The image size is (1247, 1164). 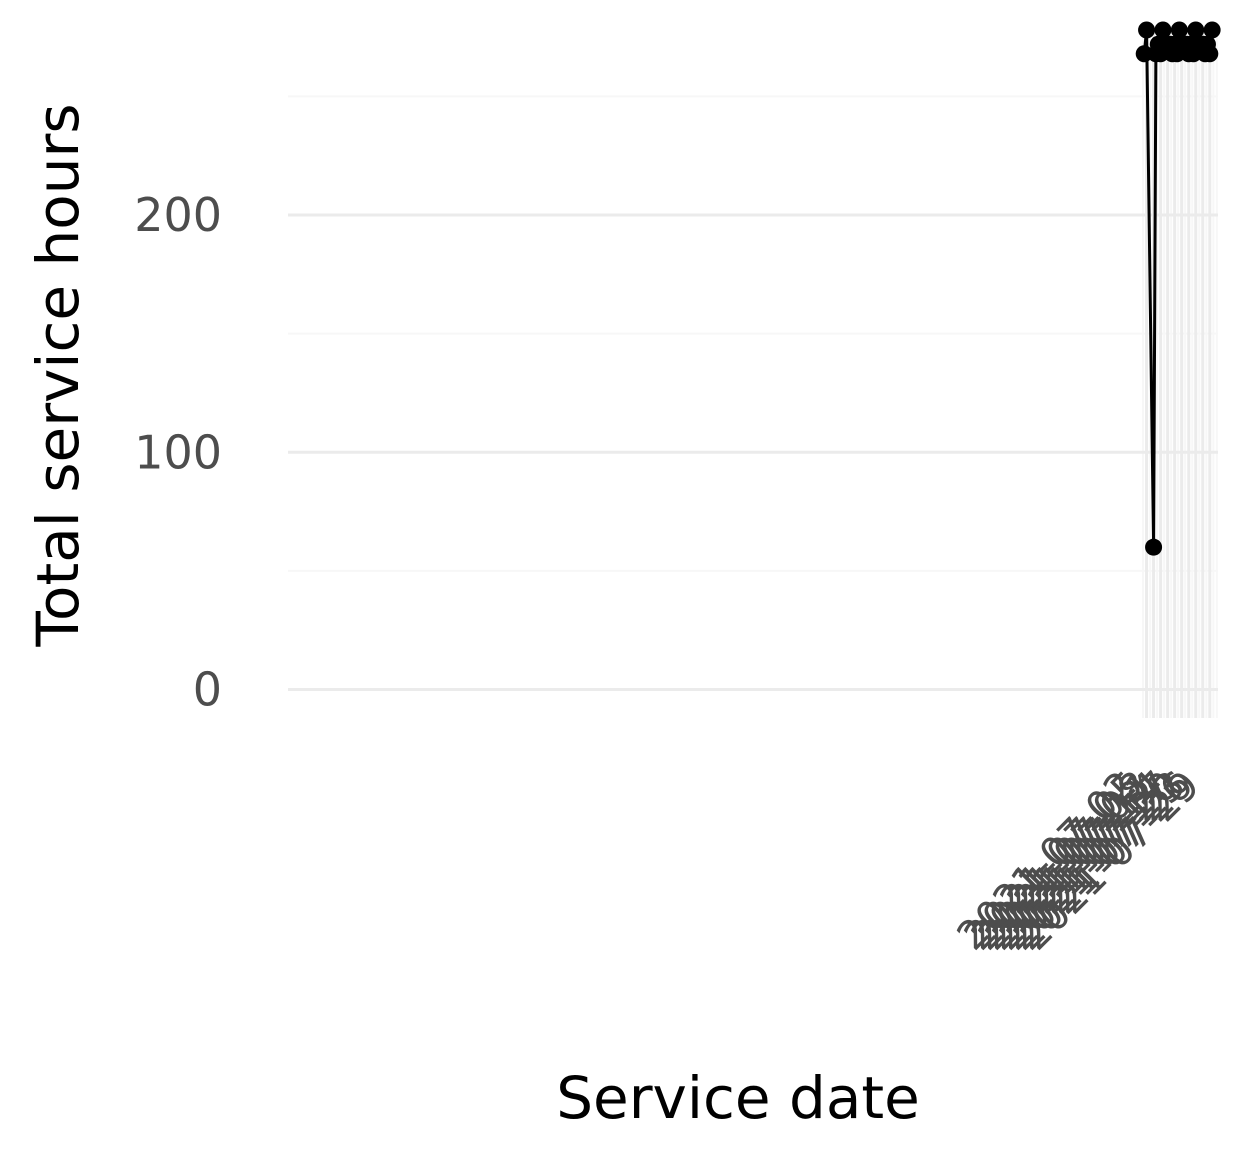 What do you see at coordinates (58, 375) in the screenshot?
I see `y-axis-title: Total service hours` at bounding box center [58, 375].